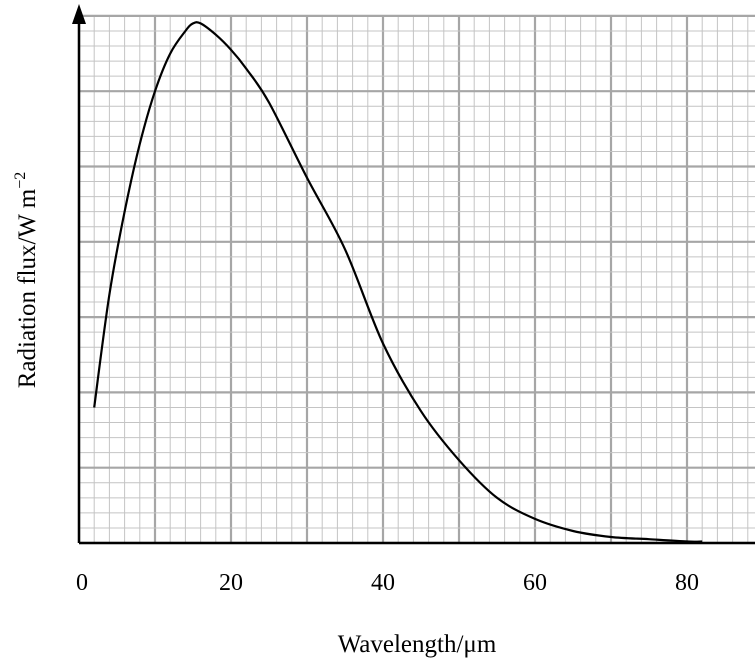 The image size is (755, 668). Describe the element at coordinates (231, 583) in the screenshot. I see `x-tick-label: 20` at that location.